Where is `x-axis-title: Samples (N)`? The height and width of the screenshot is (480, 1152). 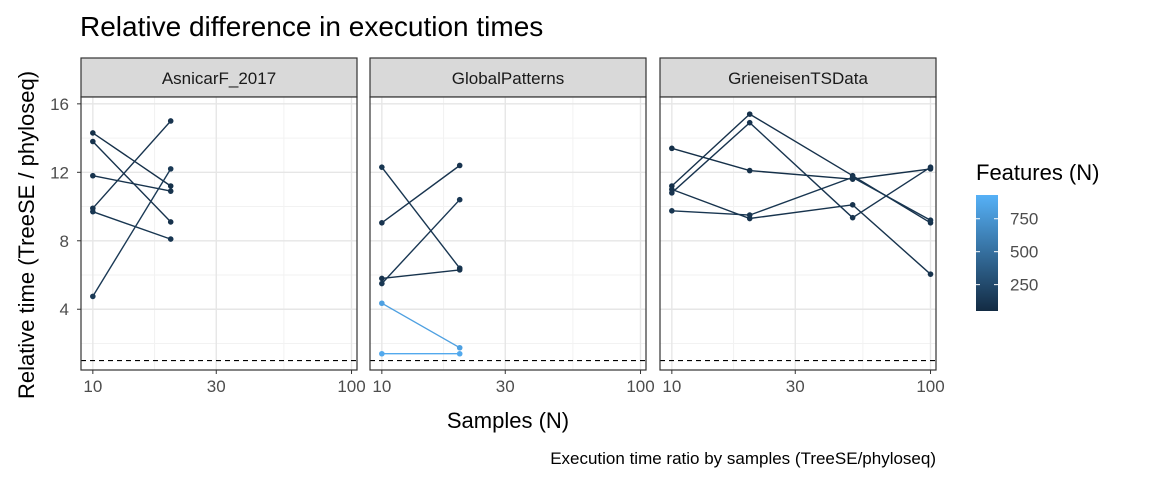 x-axis-title: Samples (N) is located at coordinates (508, 420).